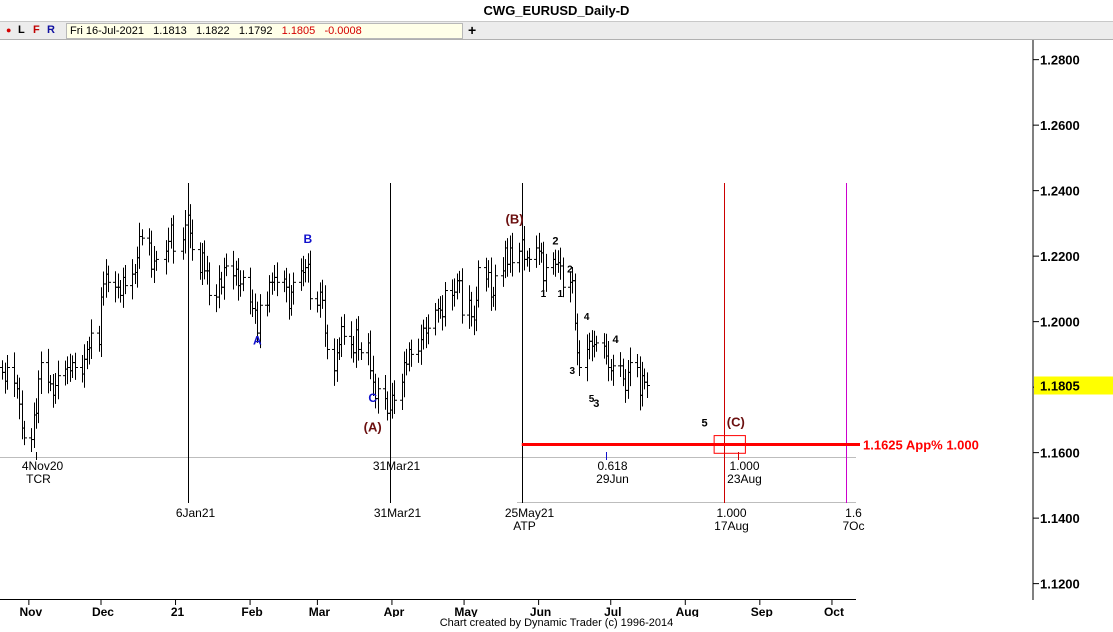 Image resolution: width=1113 pixels, height=632 pixels. What do you see at coordinates (612, 479) in the screenshot?
I see `projection-date-label: 29Jun` at bounding box center [612, 479].